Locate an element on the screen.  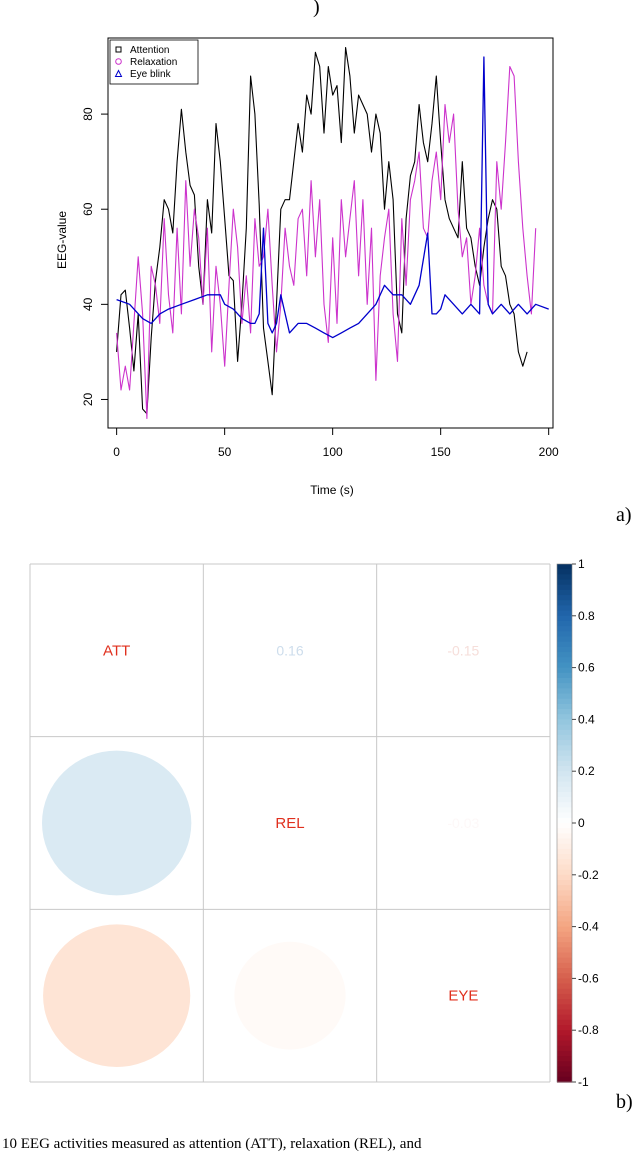
panel-label-b: b) is located at coordinates (624, 1102).